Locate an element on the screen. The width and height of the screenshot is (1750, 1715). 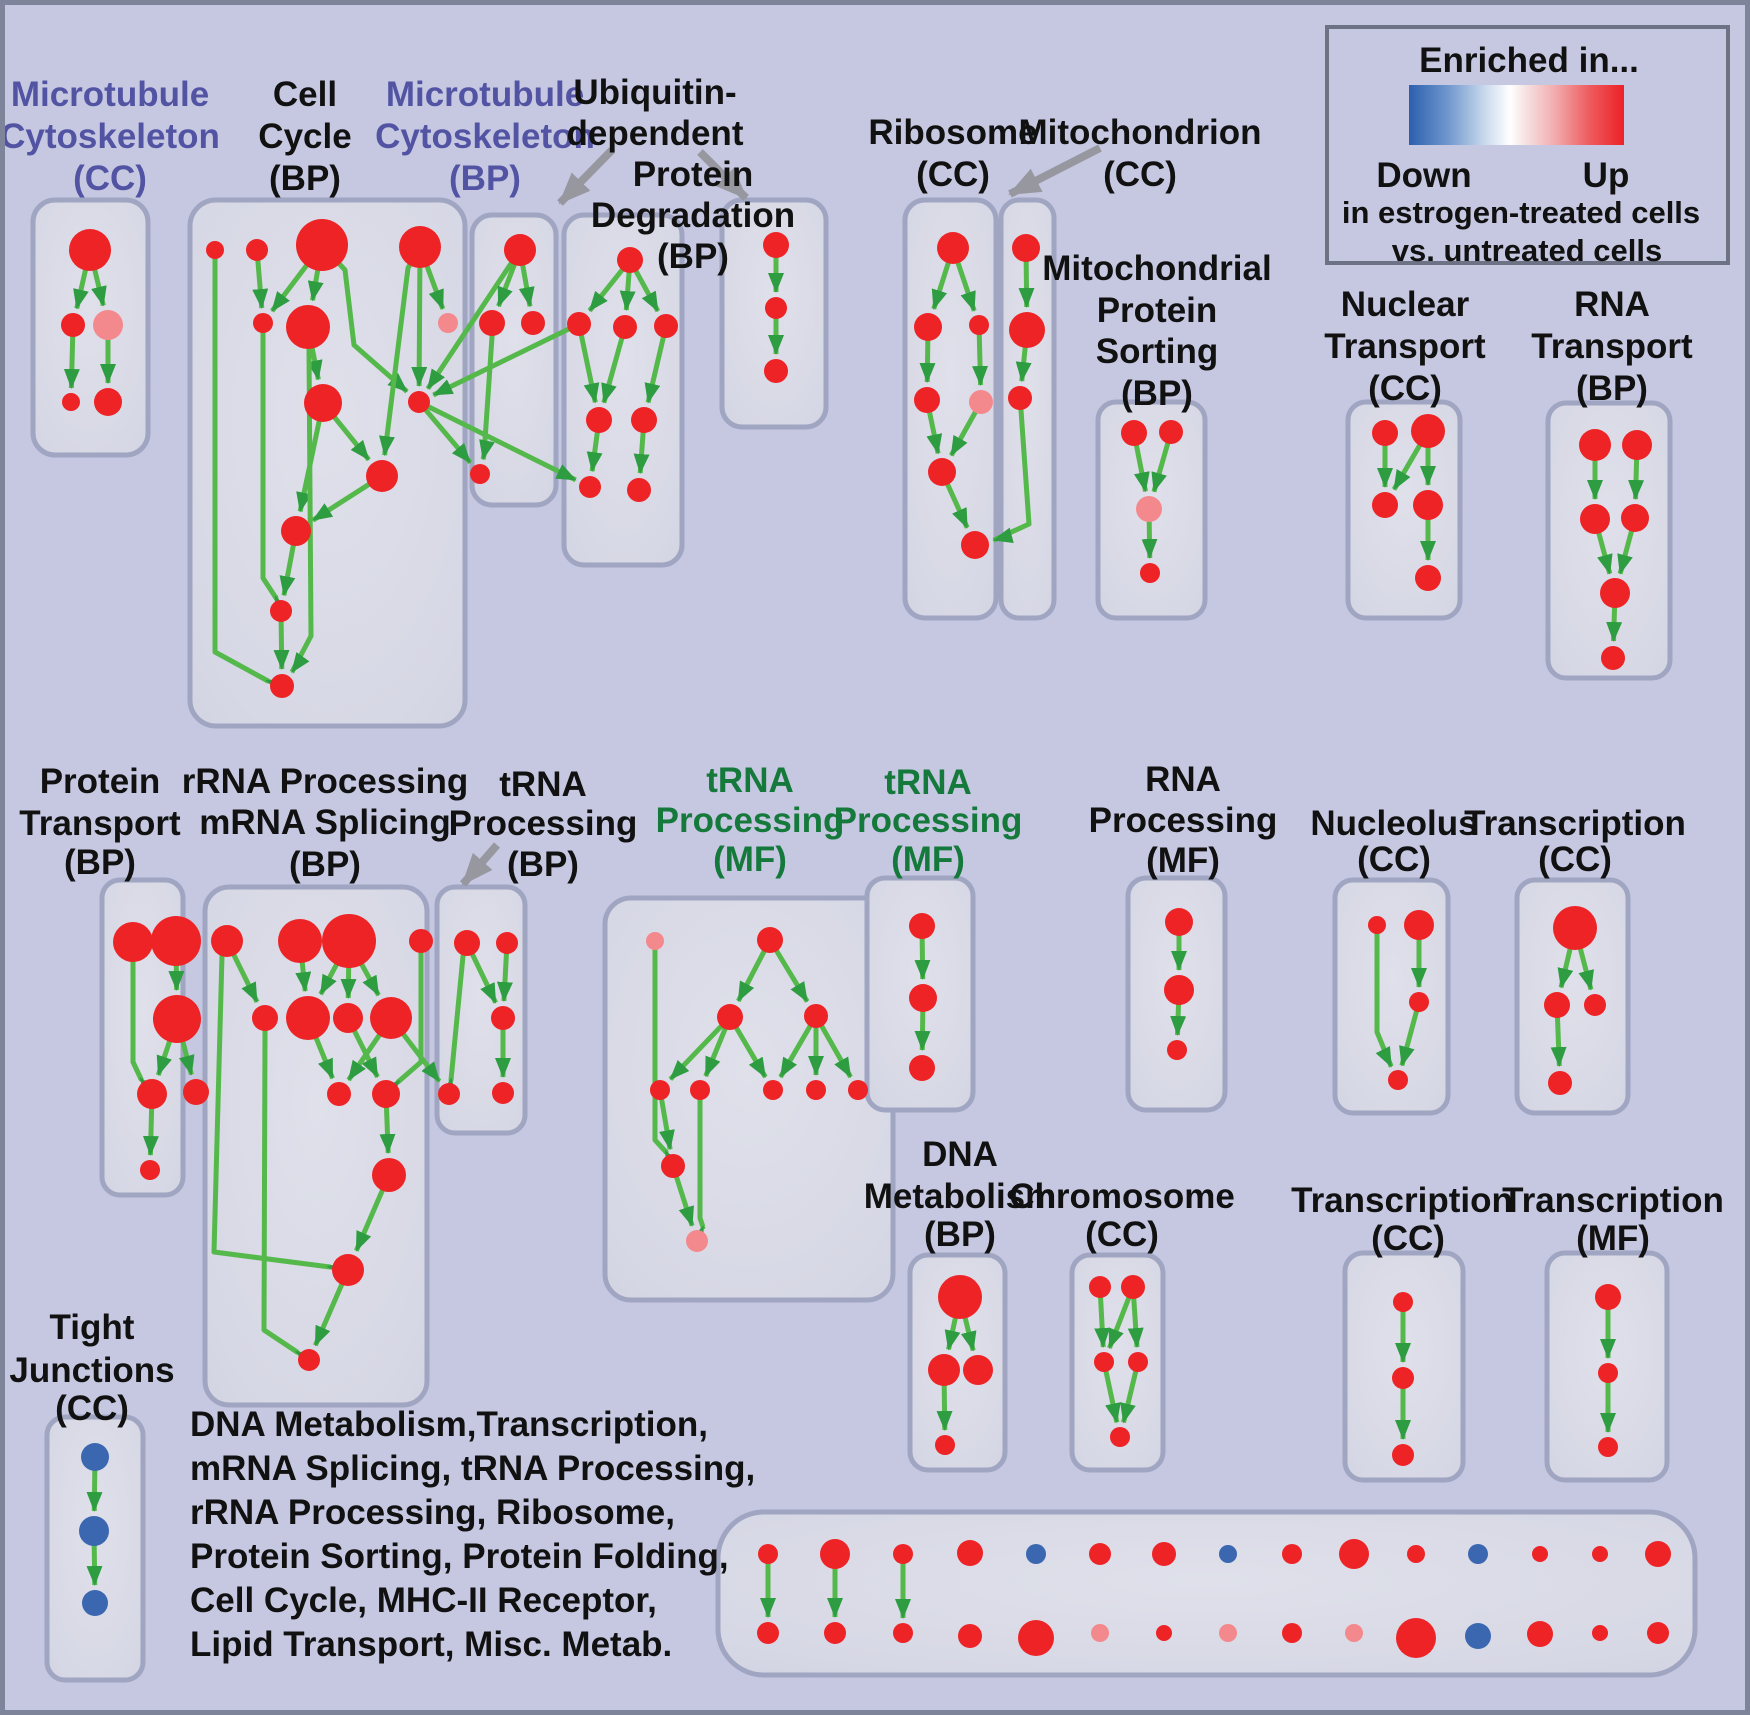
unclustered-note-line3: rRNA Processing, Ribosome, is located at coordinates (432, 1512).